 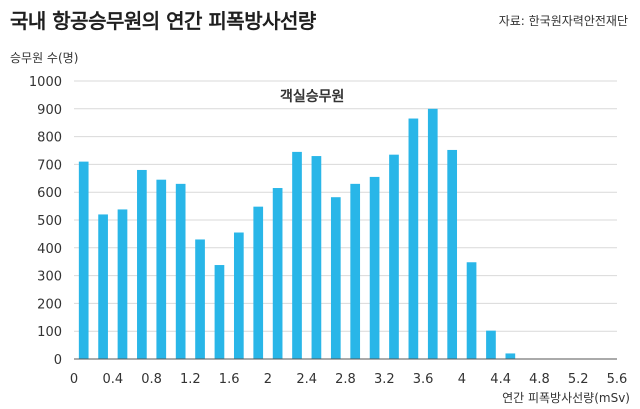 I want to click on source-note: 자료: 한국원자력안전재단, so click(x=563, y=21).